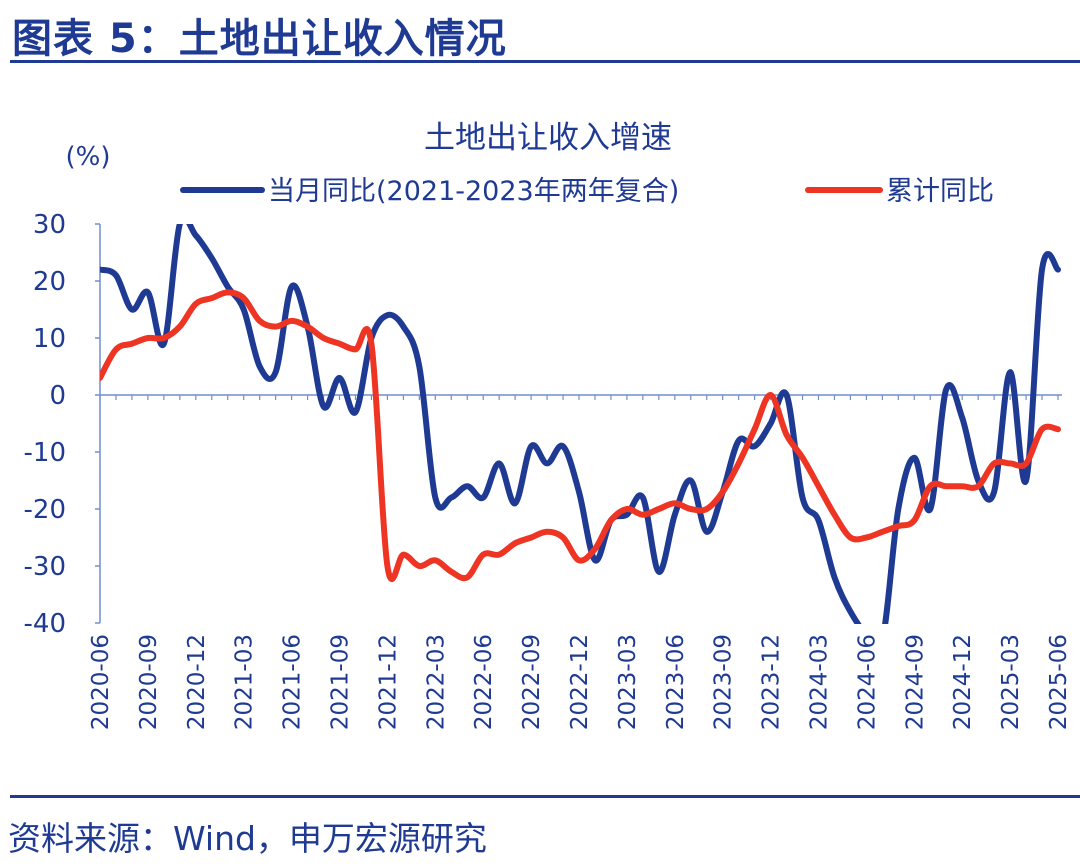  I want to click on x-tick-label: 2023-03, so click(628, 682).